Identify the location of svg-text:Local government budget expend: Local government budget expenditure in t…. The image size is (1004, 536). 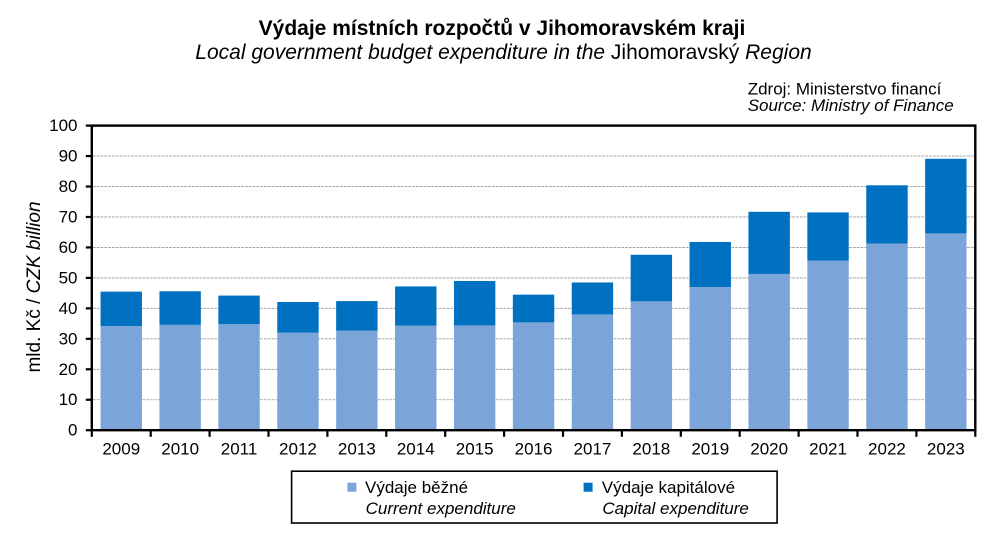
(503, 52).